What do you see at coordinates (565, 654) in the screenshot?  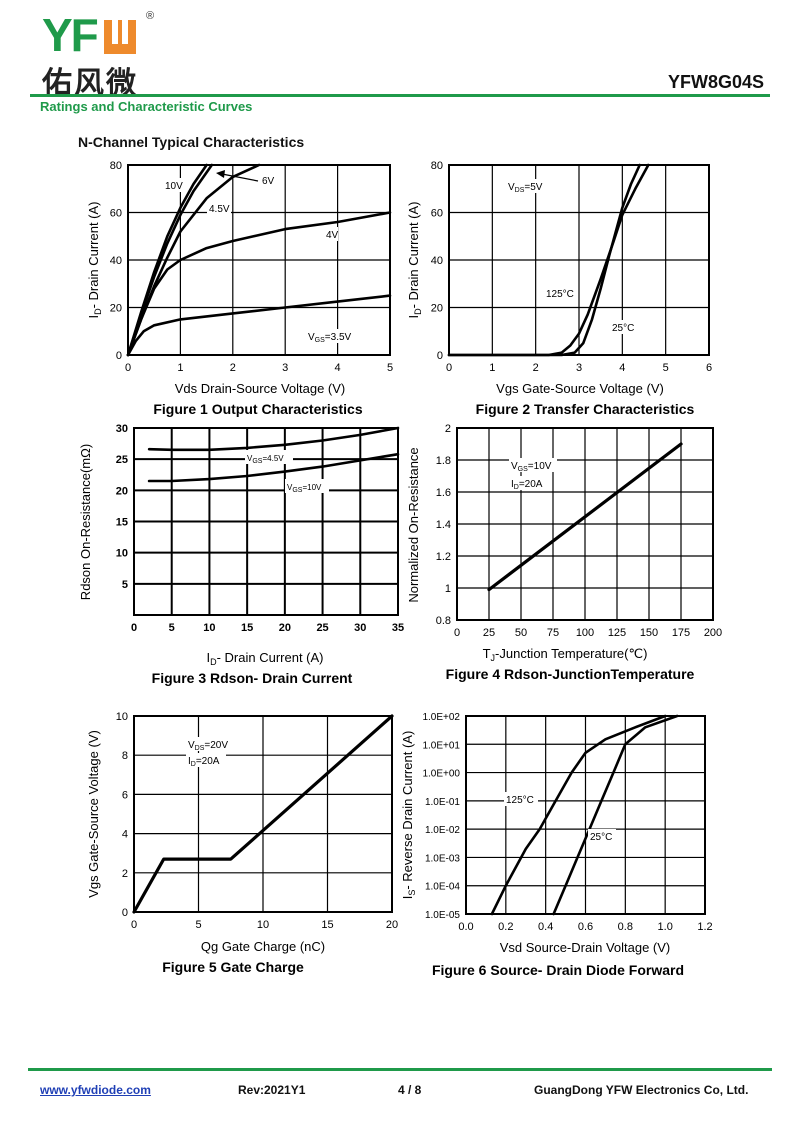 I see `x-axis-label: TJ-Junction Temperature(℃)` at bounding box center [565, 654].